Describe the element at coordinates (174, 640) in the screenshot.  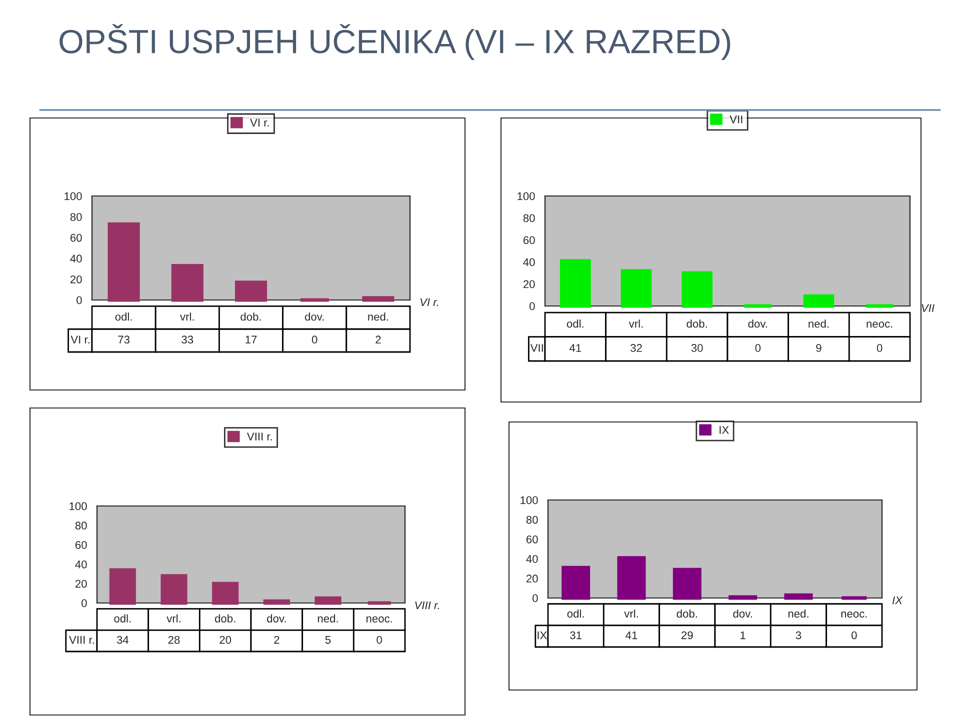
I see `data-label: 28` at that location.